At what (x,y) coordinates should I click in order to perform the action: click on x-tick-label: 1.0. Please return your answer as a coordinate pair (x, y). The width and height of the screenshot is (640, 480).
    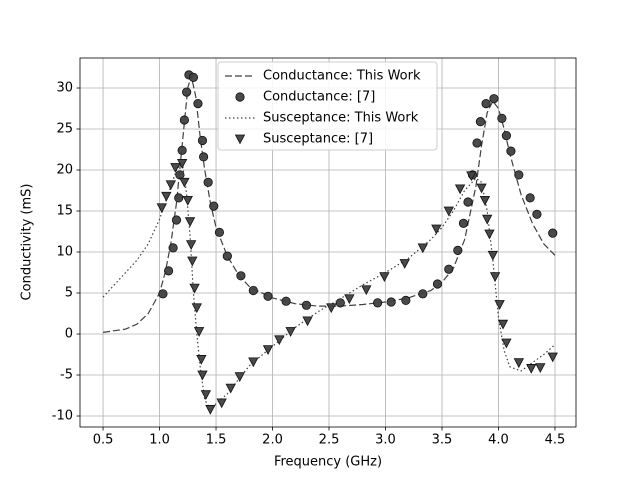
    Looking at the image, I should click on (159, 440).